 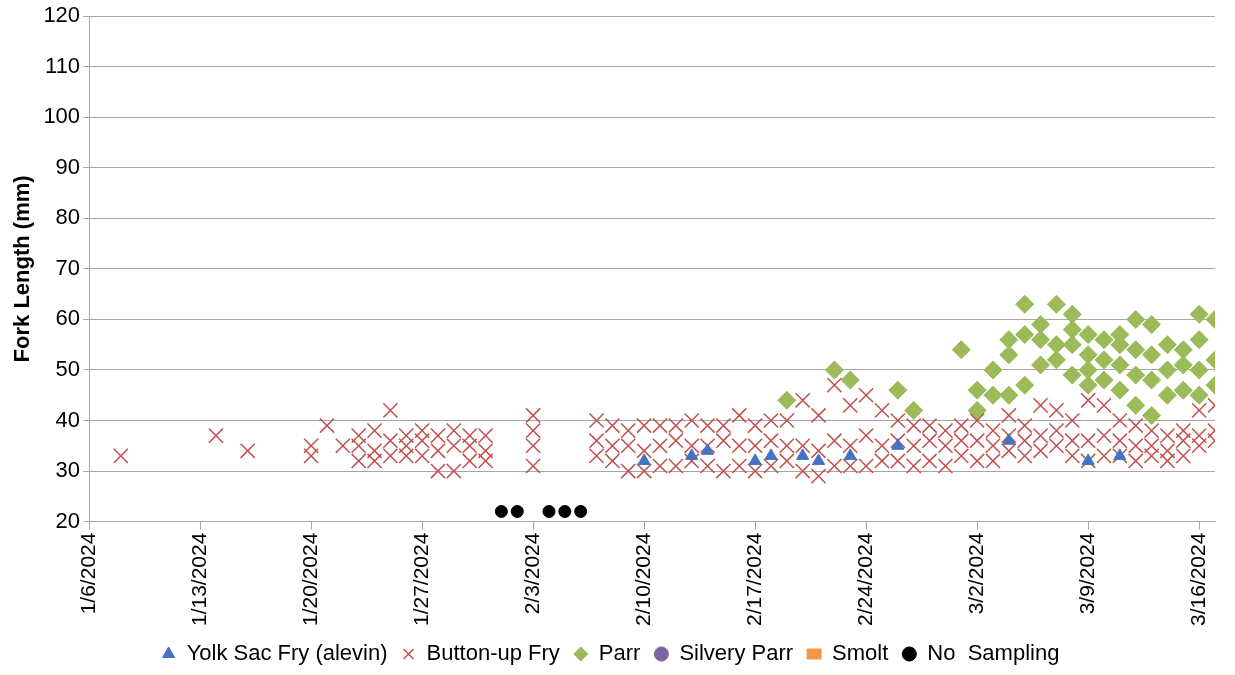 I want to click on x-tick-label: 2/17/2024, so click(x=753, y=579).